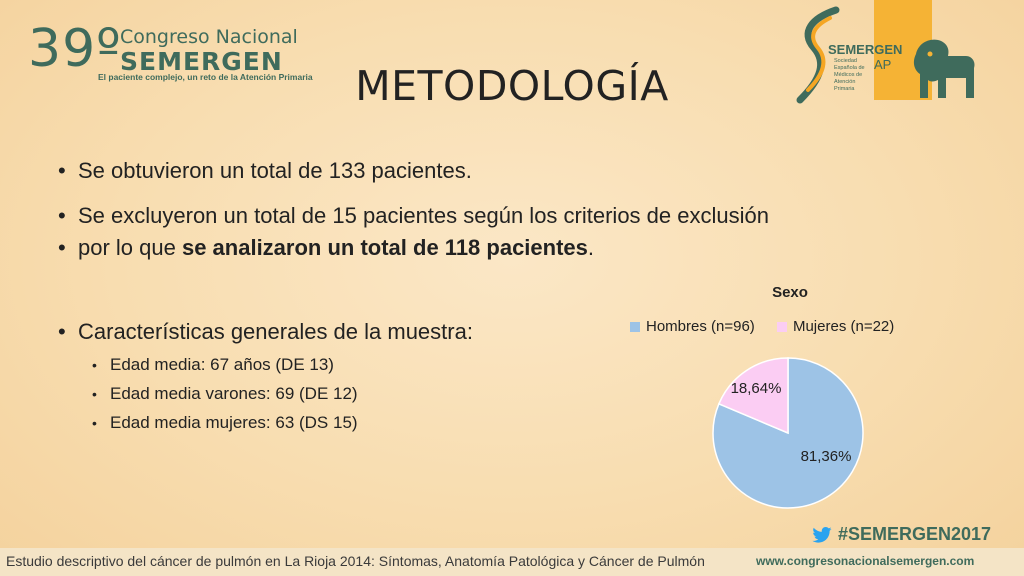  Describe the element at coordinates (756, 388) in the screenshot. I see `pie-label-women: 18,64%` at that location.